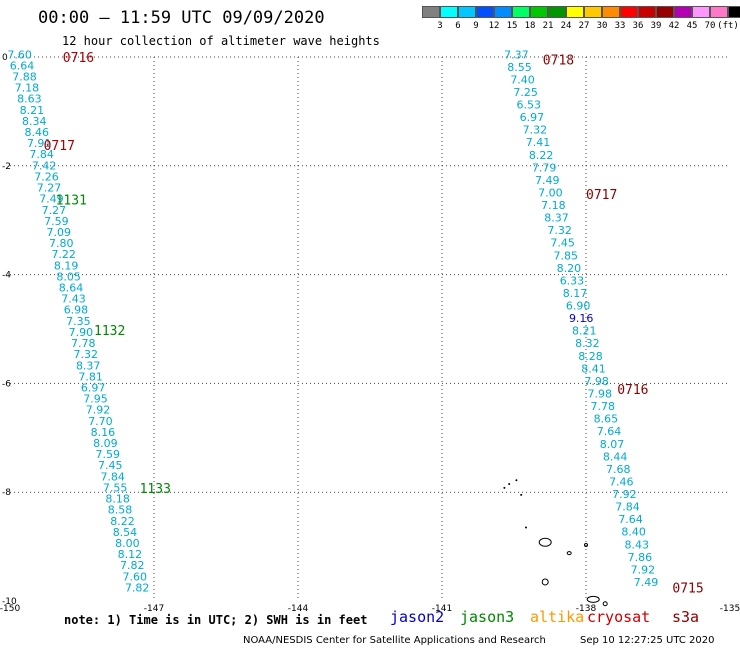 The height and width of the screenshot is (650, 740). Describe the element at coordinates (37, 132) in the screenshot. I see `data-label: 8.46` at that location.